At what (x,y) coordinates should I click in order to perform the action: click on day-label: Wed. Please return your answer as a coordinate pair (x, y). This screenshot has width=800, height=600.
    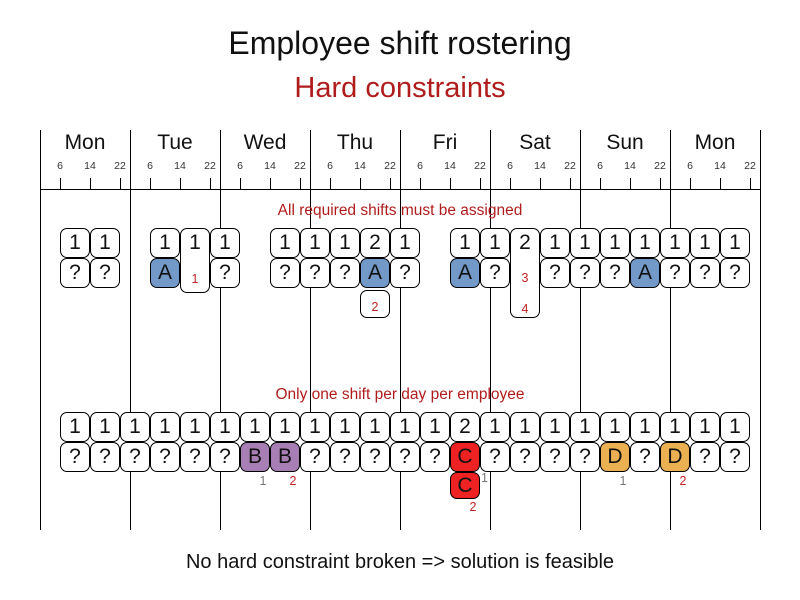
    Looking at the image, I should click on (265, 142).